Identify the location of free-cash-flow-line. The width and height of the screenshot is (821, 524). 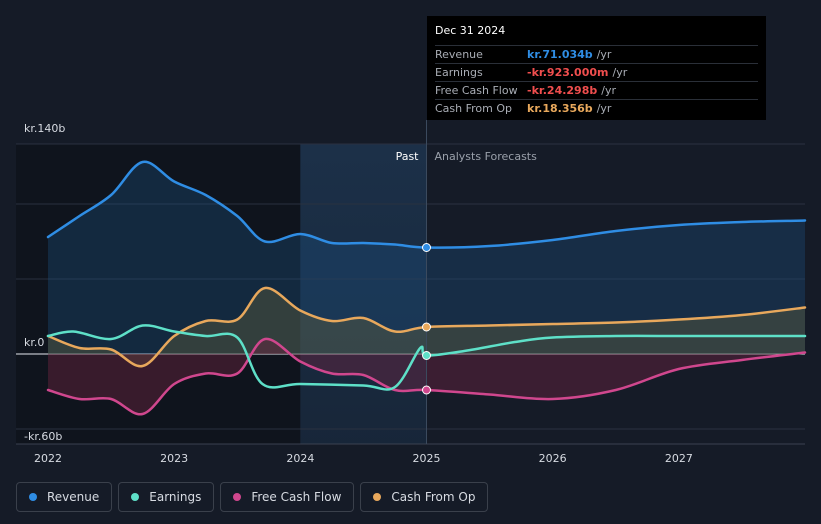
(426, 376).